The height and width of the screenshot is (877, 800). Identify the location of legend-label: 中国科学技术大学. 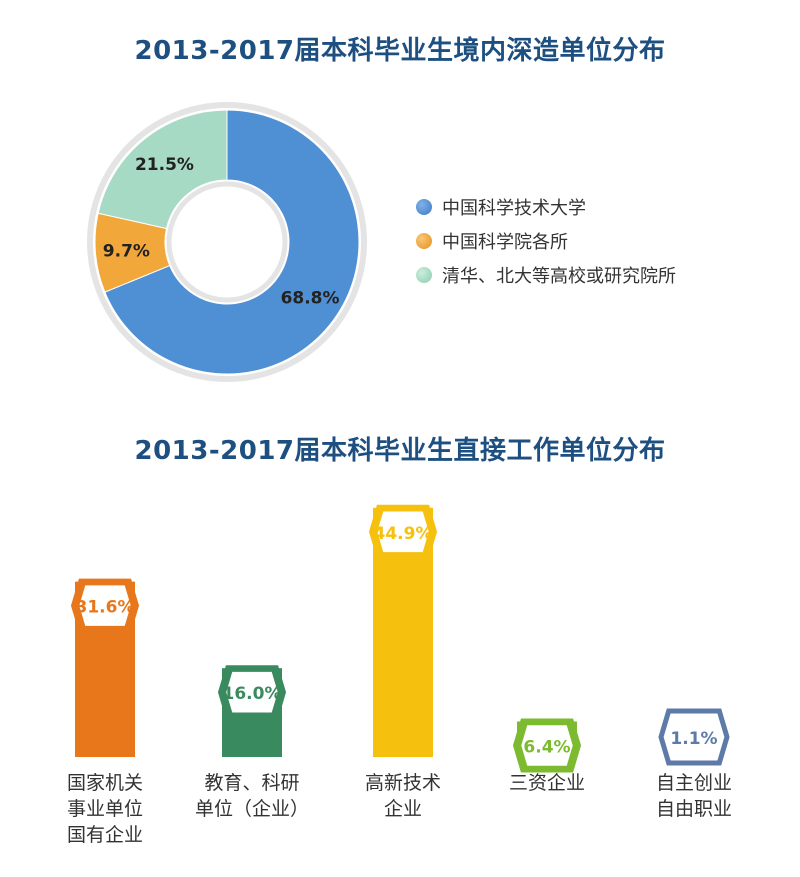
(514, 208).